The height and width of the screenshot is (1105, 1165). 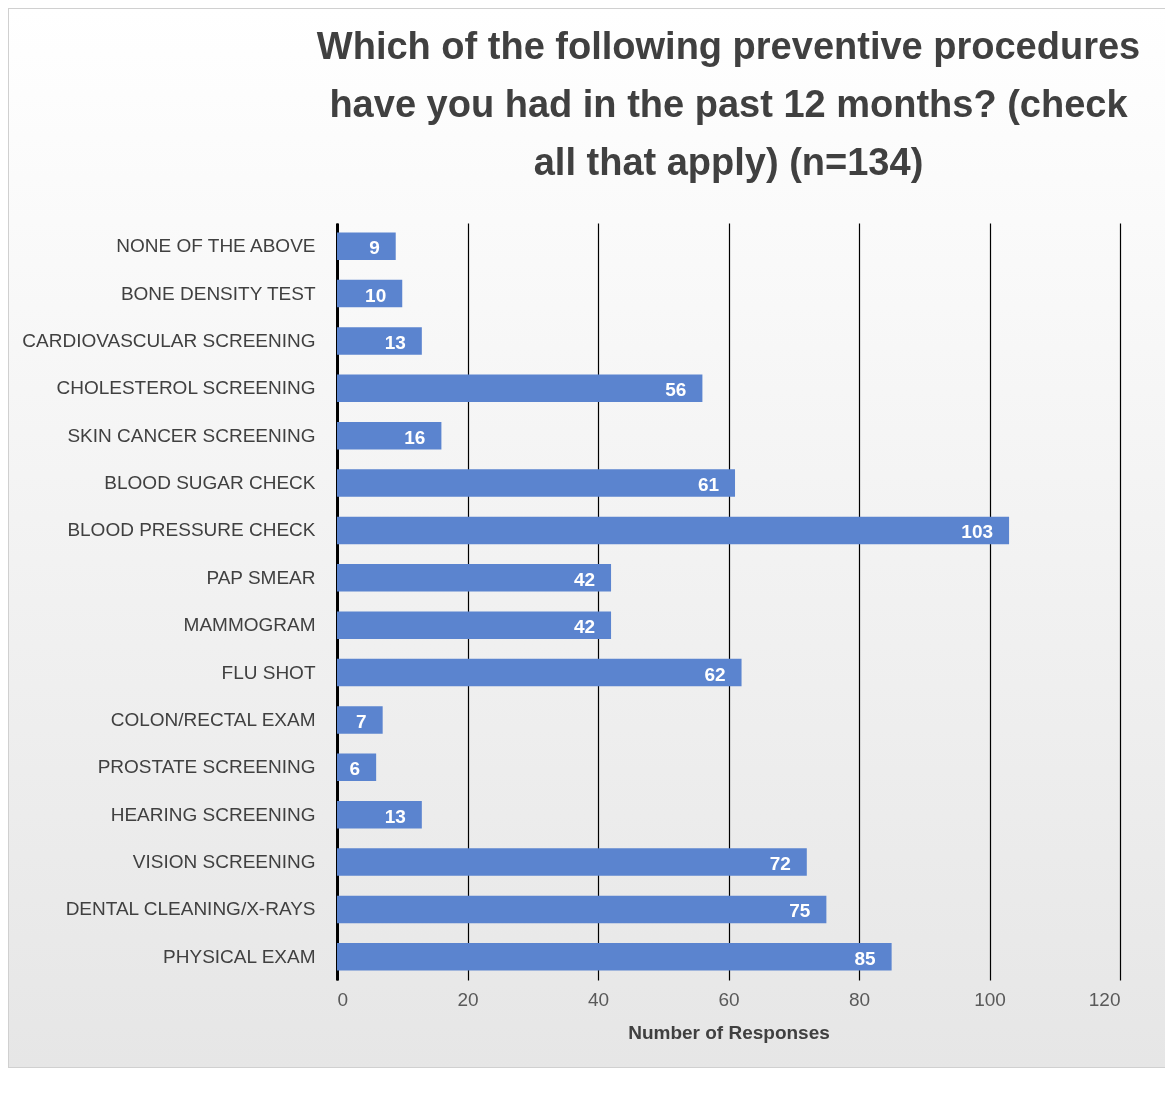 What do you see at coordinates (249, 625) in the screenshot?
I see `y-tick-label: MAMMOGRAM` at bounding box center [249, 625].